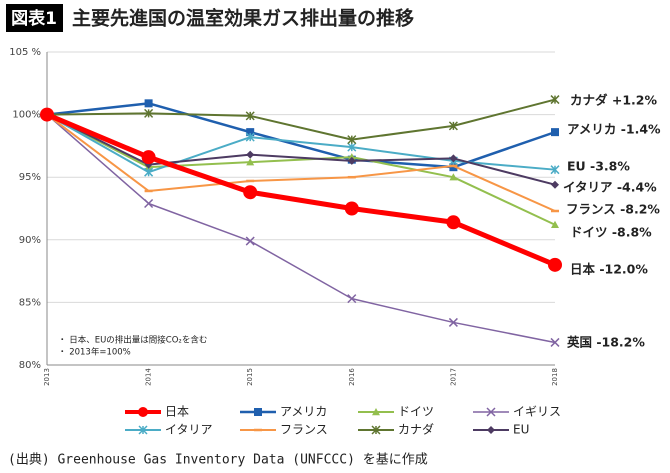 This screenshot has height=473, width=670. I want to click on legend-label: EU, so click(521, 430).